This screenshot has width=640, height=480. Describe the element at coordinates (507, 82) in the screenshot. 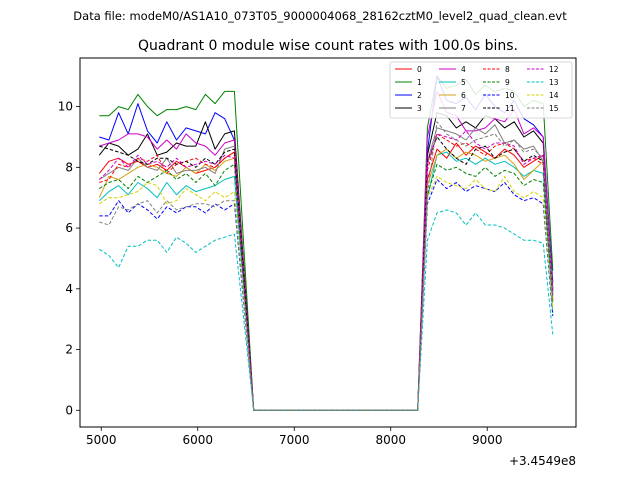

I see `legend-label-9: 9` at that location.